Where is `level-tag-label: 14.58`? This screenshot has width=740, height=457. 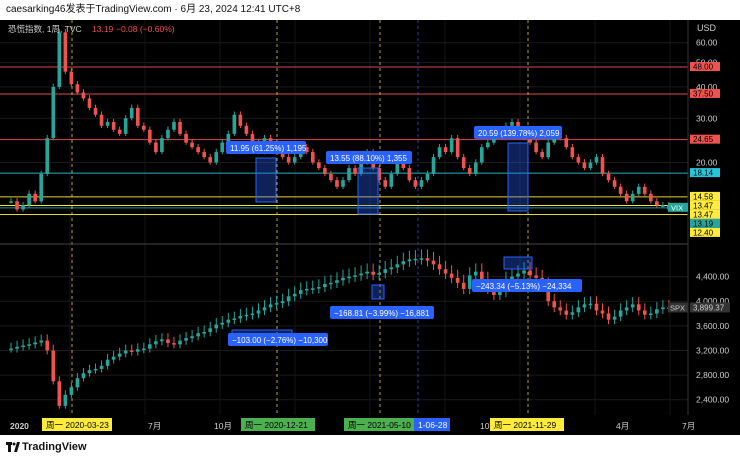
level-tag-label: 14.58 is located at coordinates (703, 196).